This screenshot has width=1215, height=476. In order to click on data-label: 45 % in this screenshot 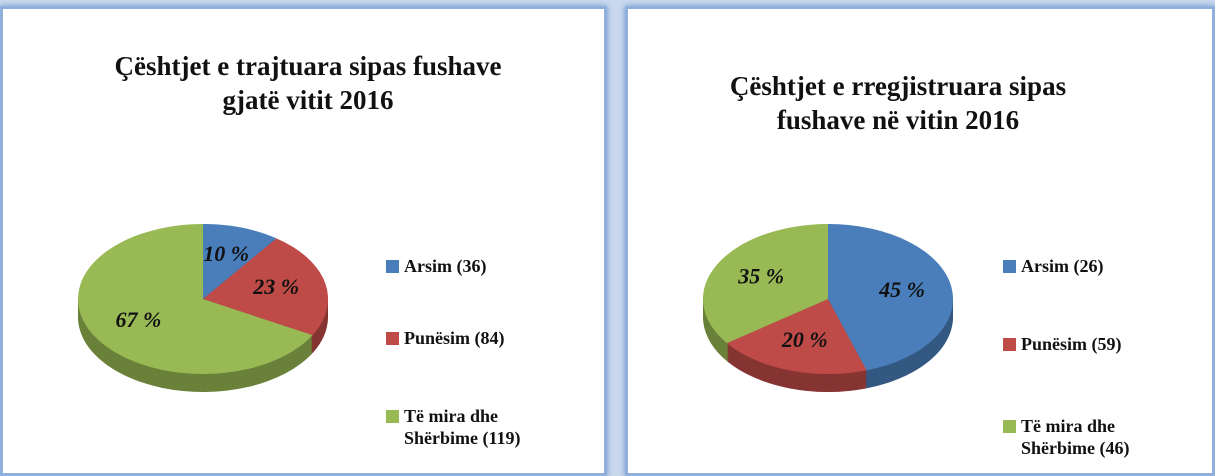, I will do `click(901, 289)`.